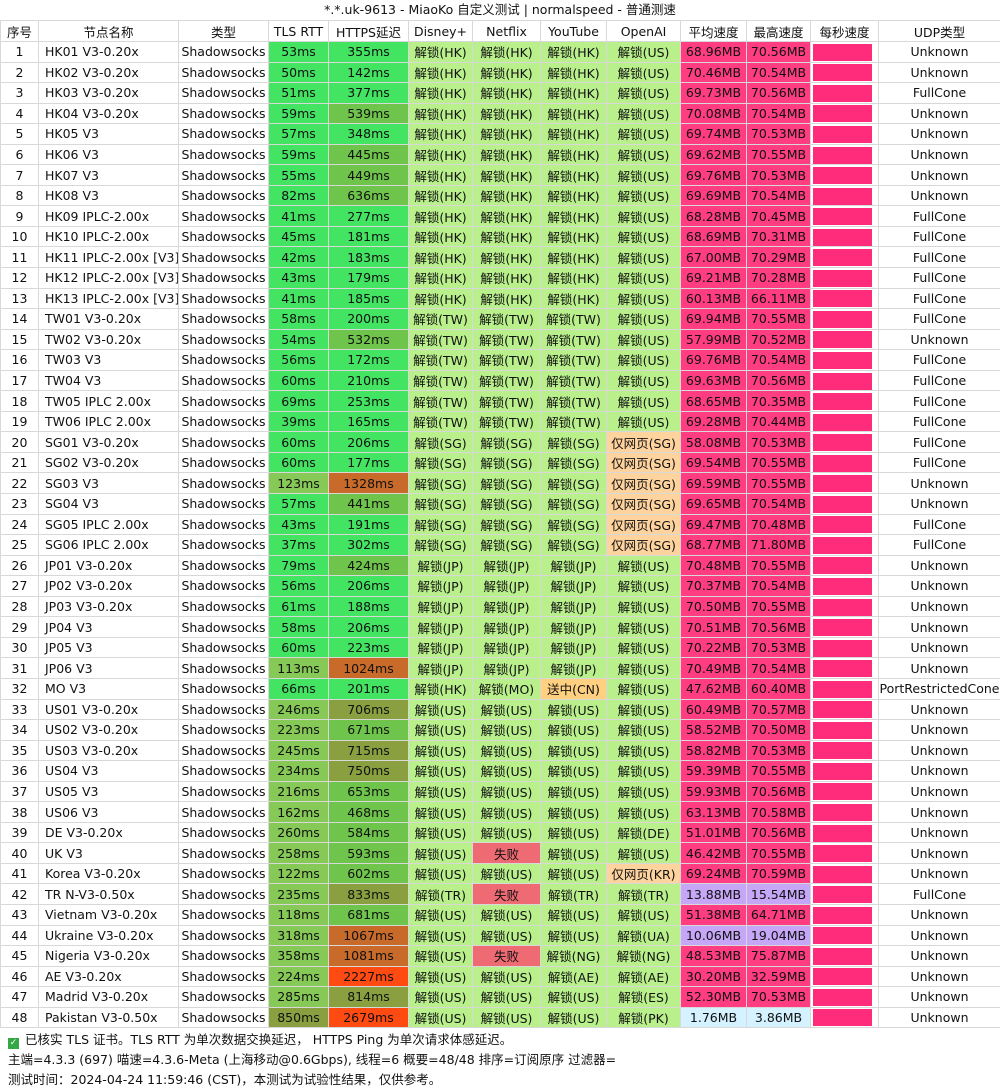 This screenshot has height=1090, width=1000. What do you see at coordinates (19, 154) in the screenshot?
I see `row-index: 6` at bounding box center [19, 154].